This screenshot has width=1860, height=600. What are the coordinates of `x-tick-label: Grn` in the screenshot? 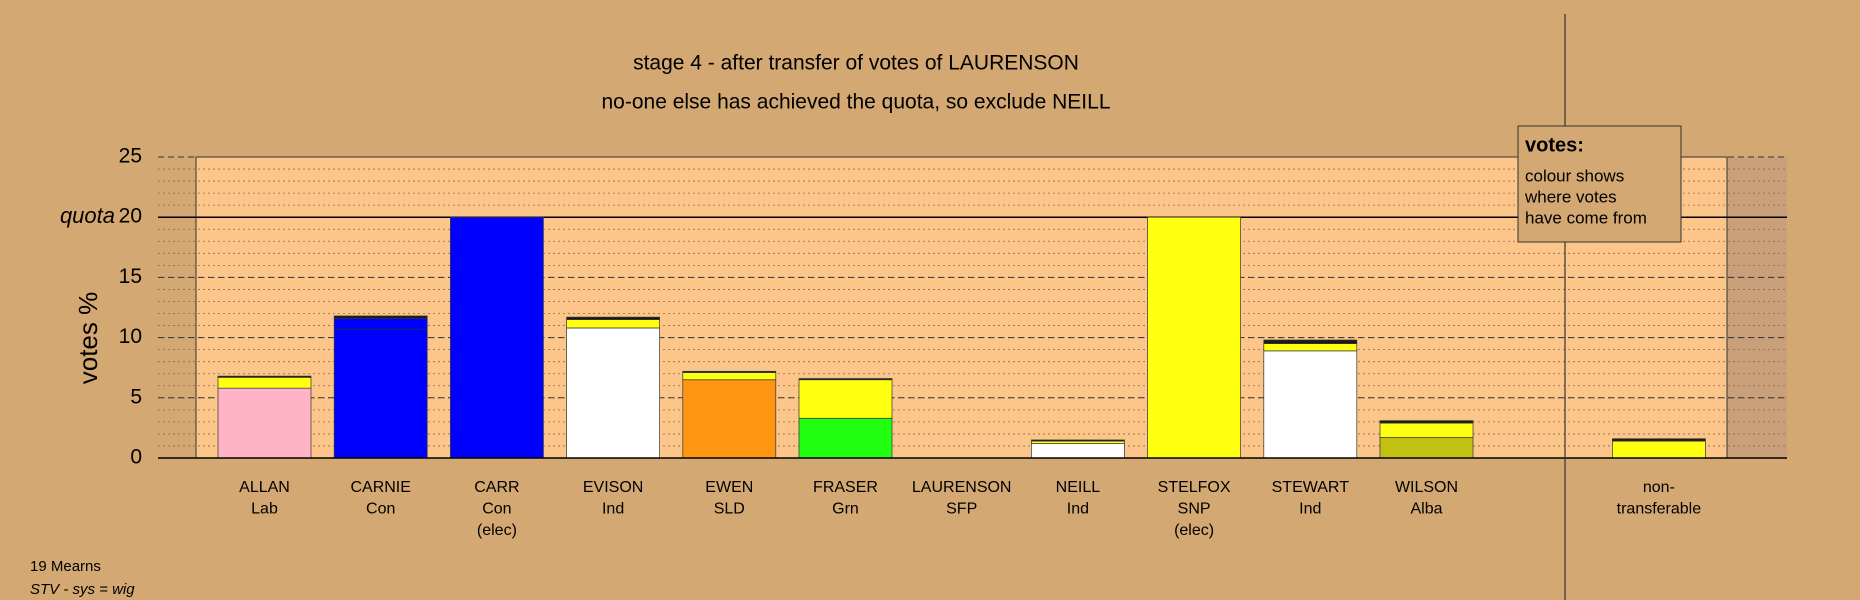 It's located at (845, 509).